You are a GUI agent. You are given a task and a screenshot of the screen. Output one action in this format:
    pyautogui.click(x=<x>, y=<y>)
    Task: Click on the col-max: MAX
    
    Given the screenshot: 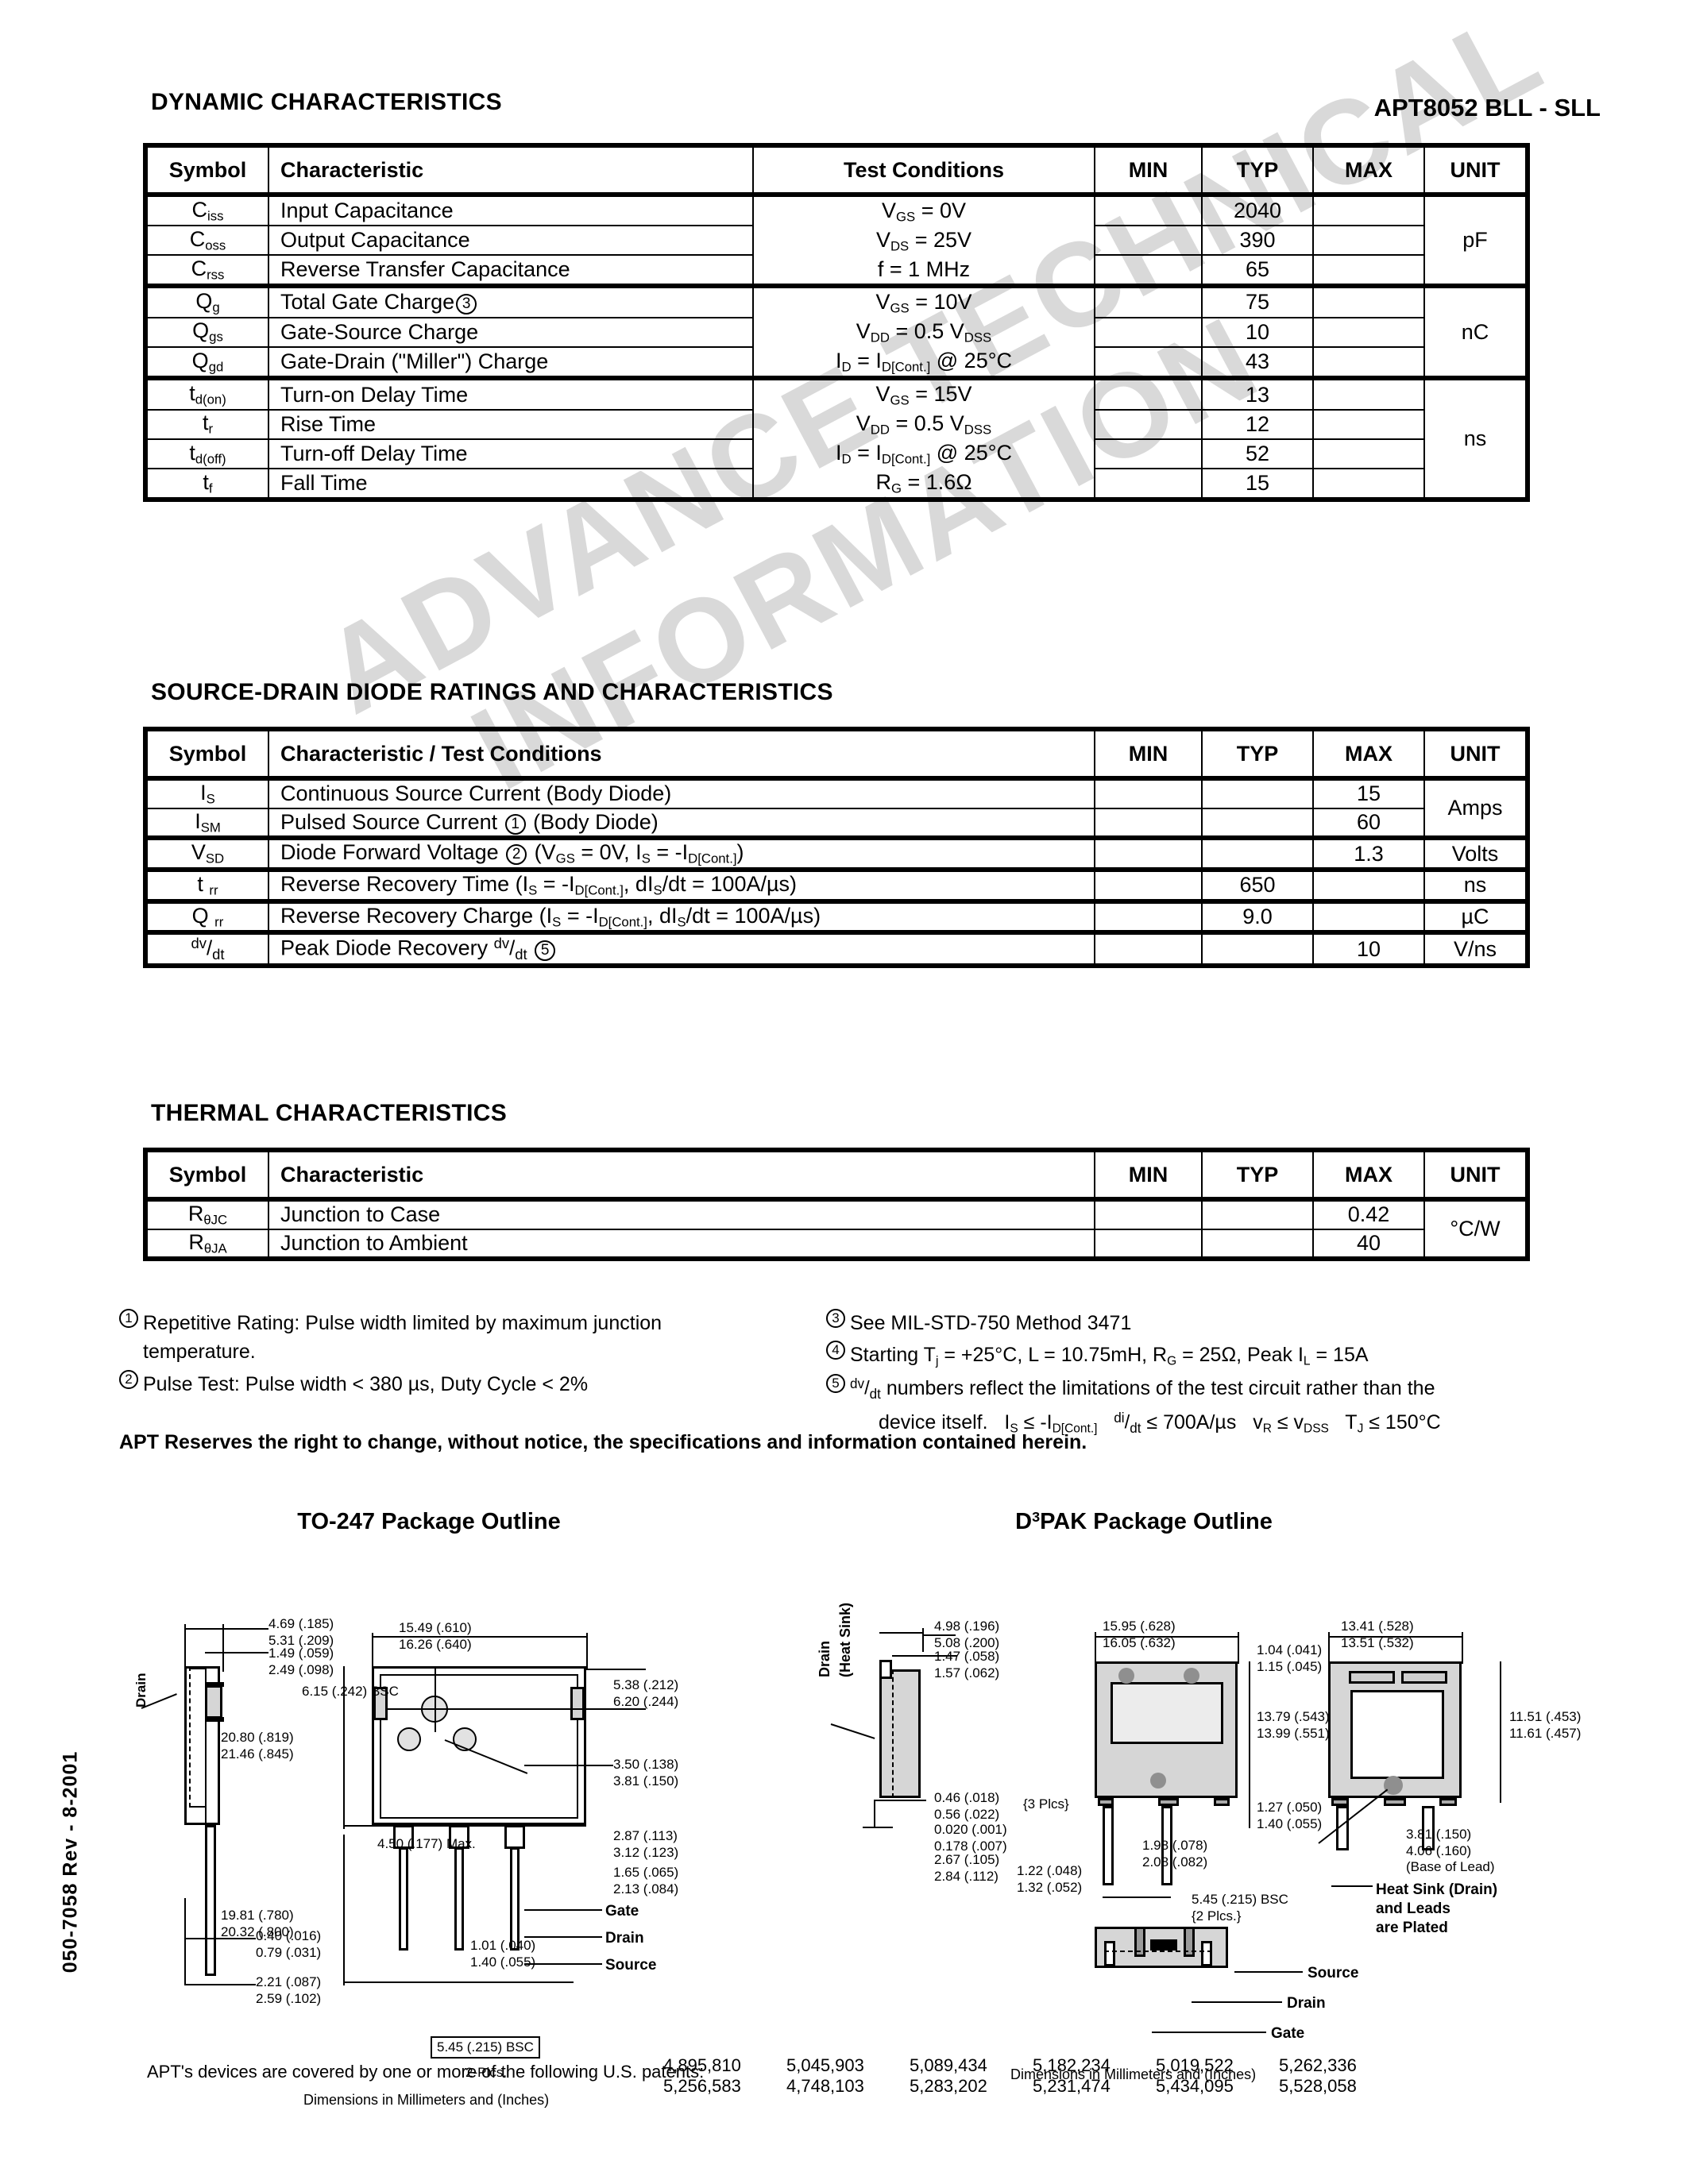 What is the action you would take?
    pyautogui.click(x=1368, y=753)
    